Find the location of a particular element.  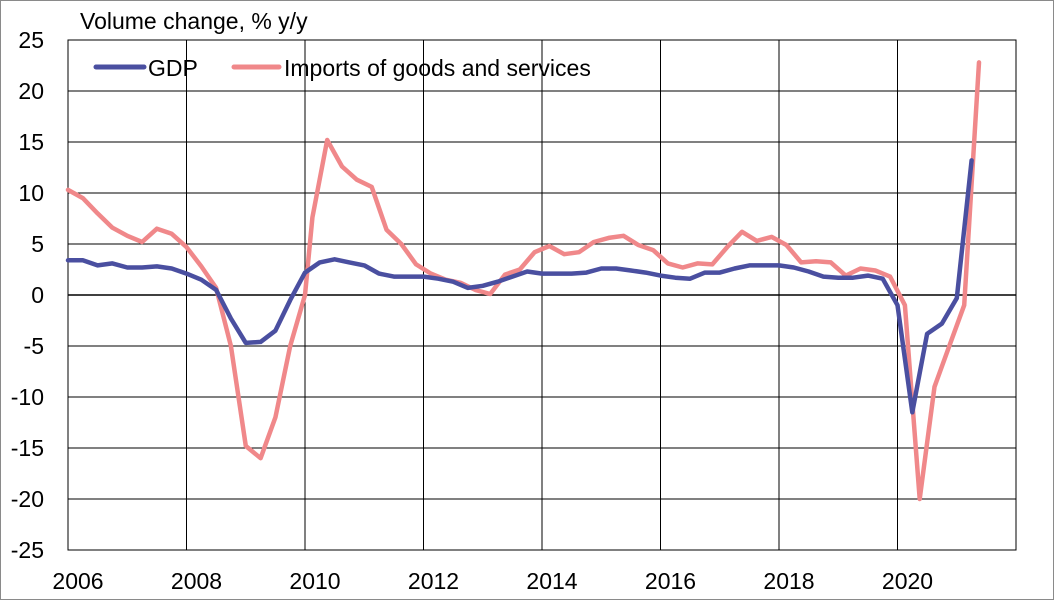

y-tick-label: -10 is located at coordinates (27, 397).